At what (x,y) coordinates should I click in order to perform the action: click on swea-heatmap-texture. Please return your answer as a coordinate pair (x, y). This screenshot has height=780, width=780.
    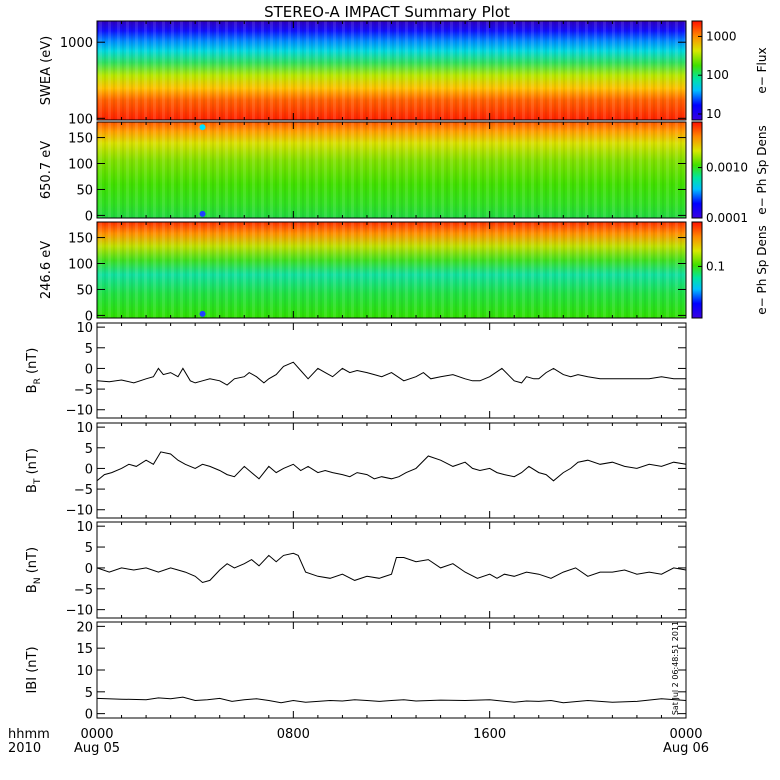
    Looking at the image, I should click on (391, 70).